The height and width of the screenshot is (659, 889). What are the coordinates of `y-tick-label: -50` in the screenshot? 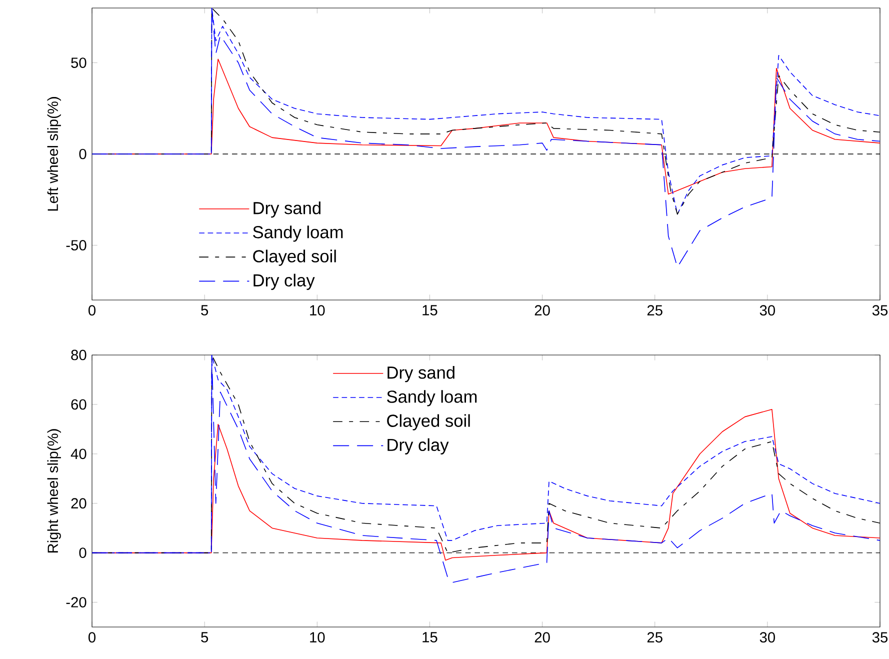 It's located at (76, 245).